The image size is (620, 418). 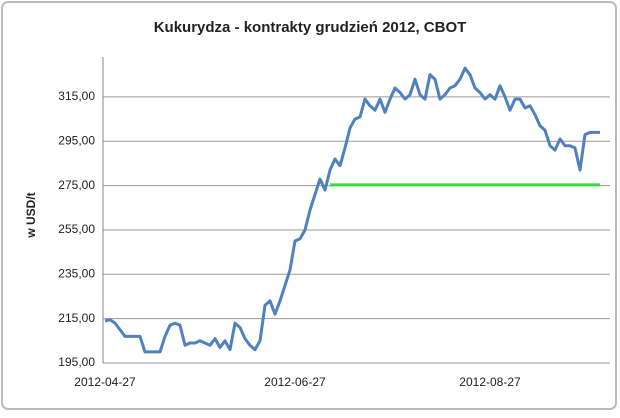 What do you see at coordinates (76, 140) in the screenshot?
I see `y-tick-label: 295,00` at bounding box center [76, 140].